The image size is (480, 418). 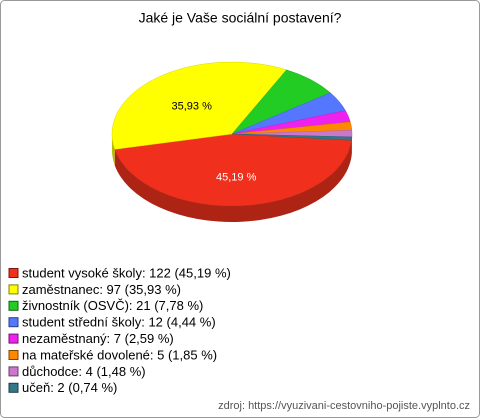 I want to click on value-label: 35,93 %, so click(x=192, y=107).